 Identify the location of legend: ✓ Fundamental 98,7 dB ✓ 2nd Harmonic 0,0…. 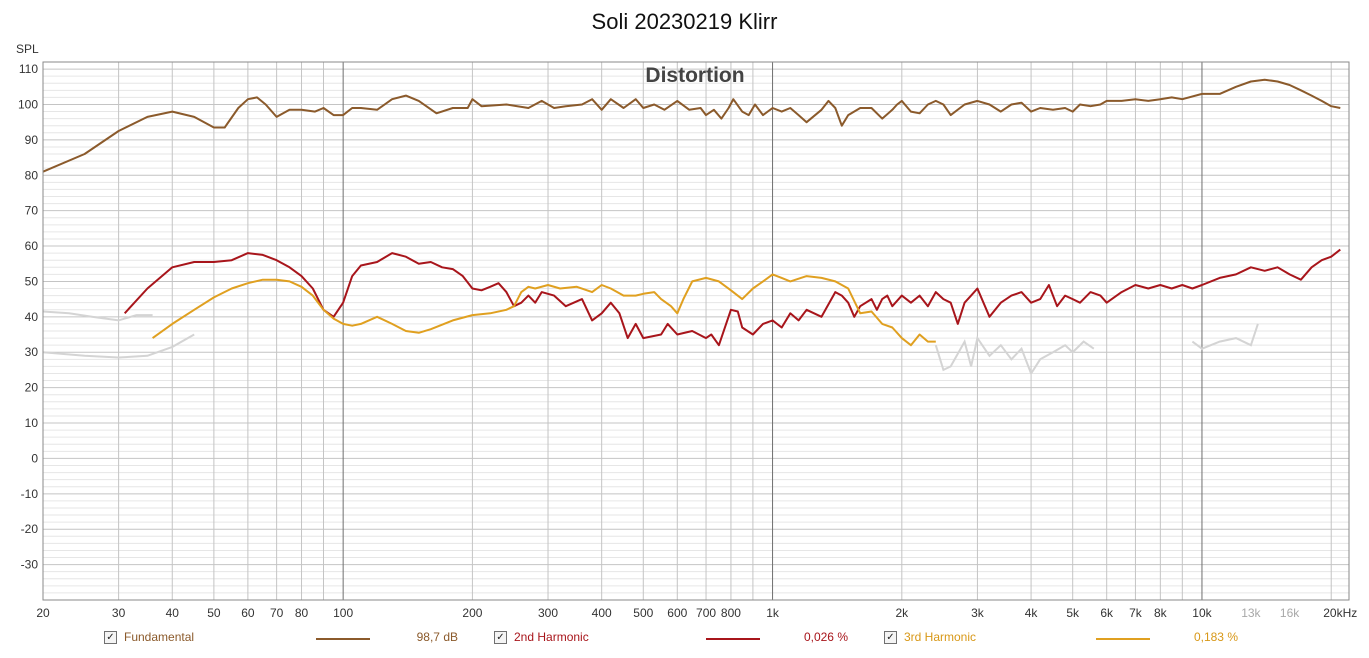
(684, 639).